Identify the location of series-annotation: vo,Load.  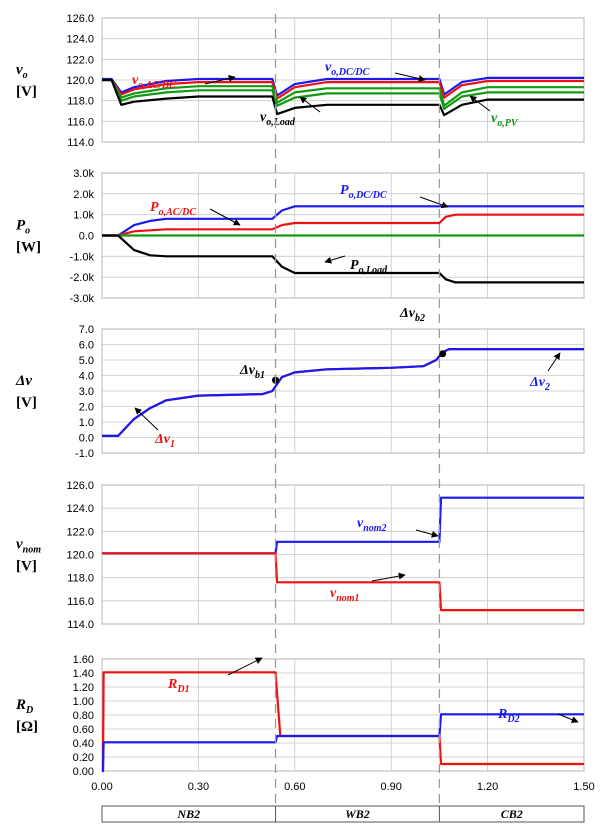
(278, 119).